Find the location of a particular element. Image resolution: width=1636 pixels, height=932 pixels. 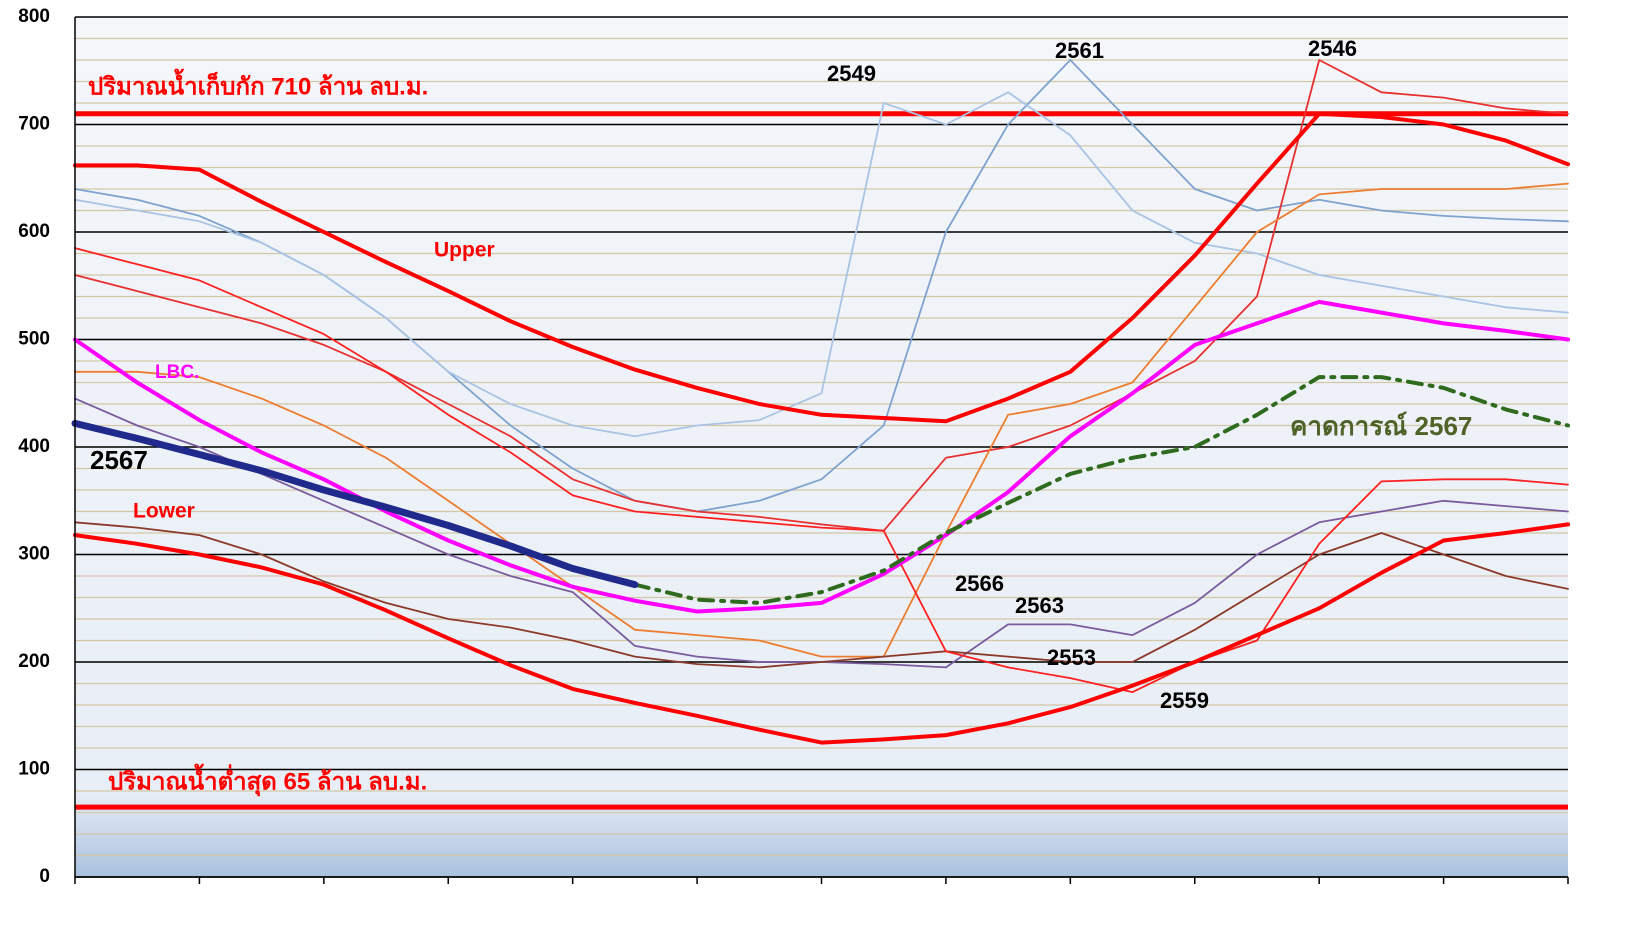

y-tick-label: 0 is located at coordinates (44, 876).